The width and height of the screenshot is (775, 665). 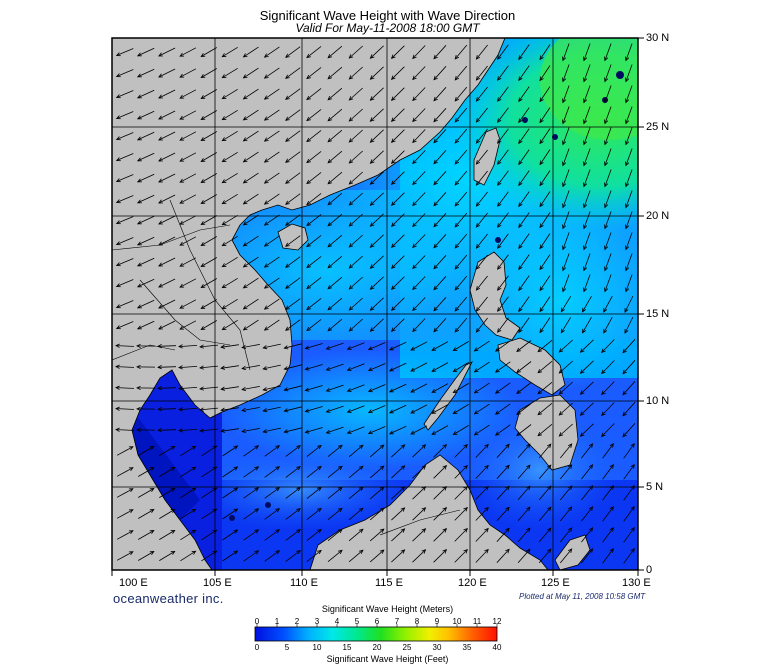 I want to click on land-hainan, so click(x=293, y=237).